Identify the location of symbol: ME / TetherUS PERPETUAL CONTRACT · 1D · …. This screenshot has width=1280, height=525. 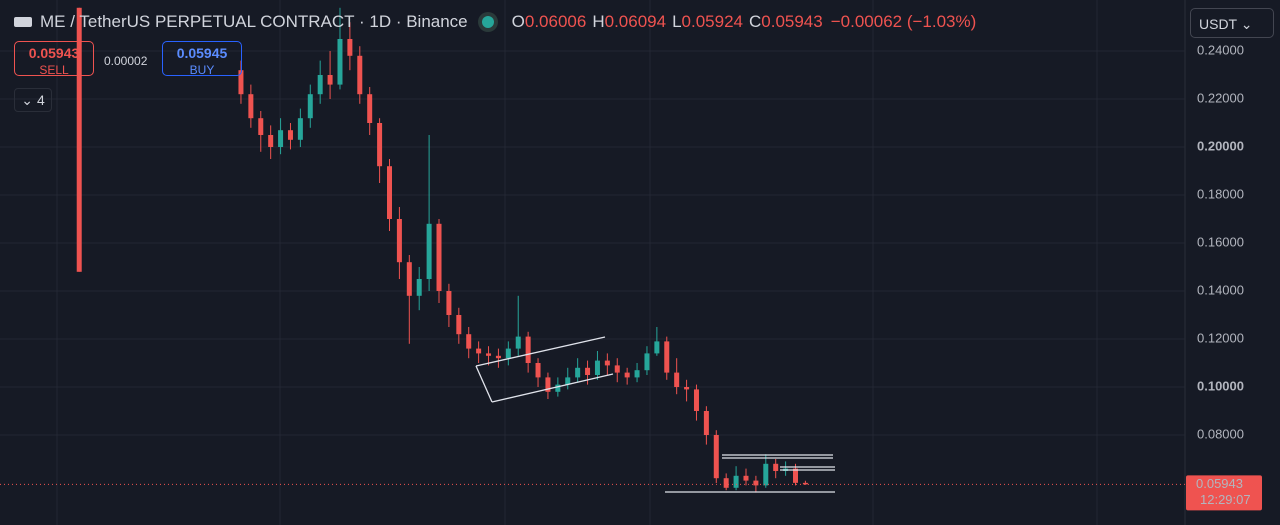
(254, 21).